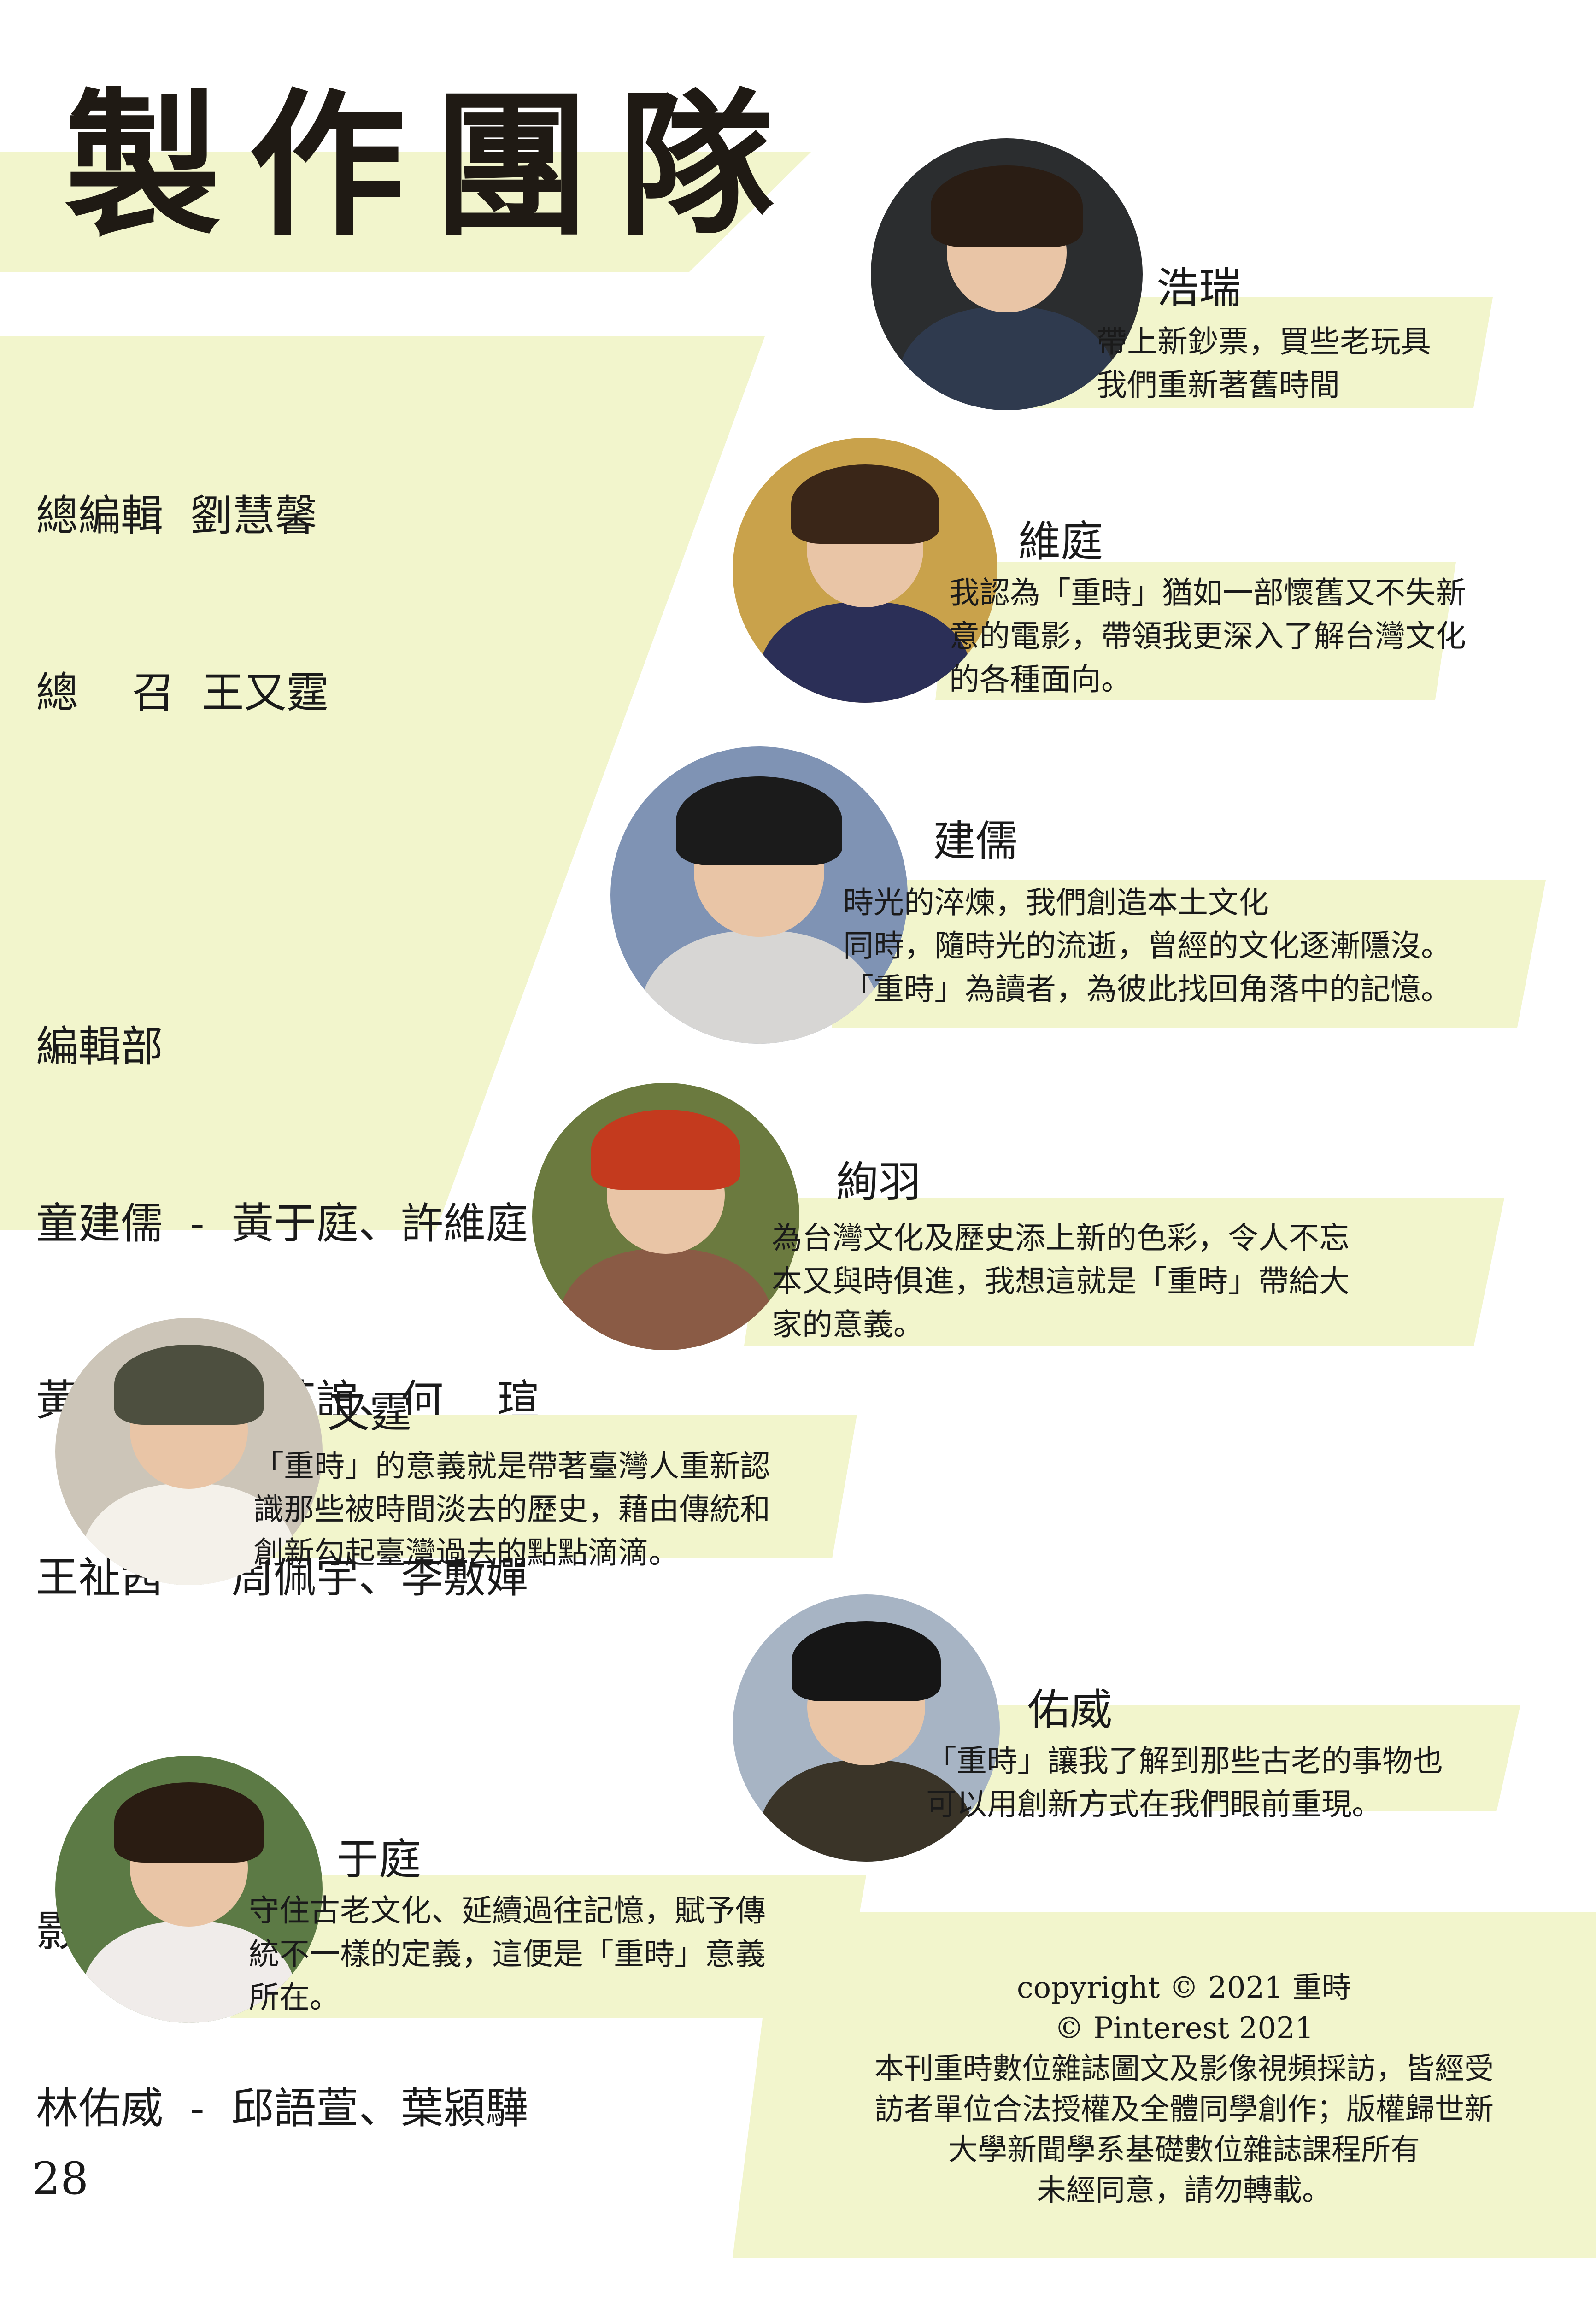  What do you see at coordinates (508, 1954) in the screenshot?
I see `member-quote: 守住古老文化、延續過往記憶，賦予傳 統不一樣的定義，這便是「重時」意義 所在。` at bounding box center [508, 1954].